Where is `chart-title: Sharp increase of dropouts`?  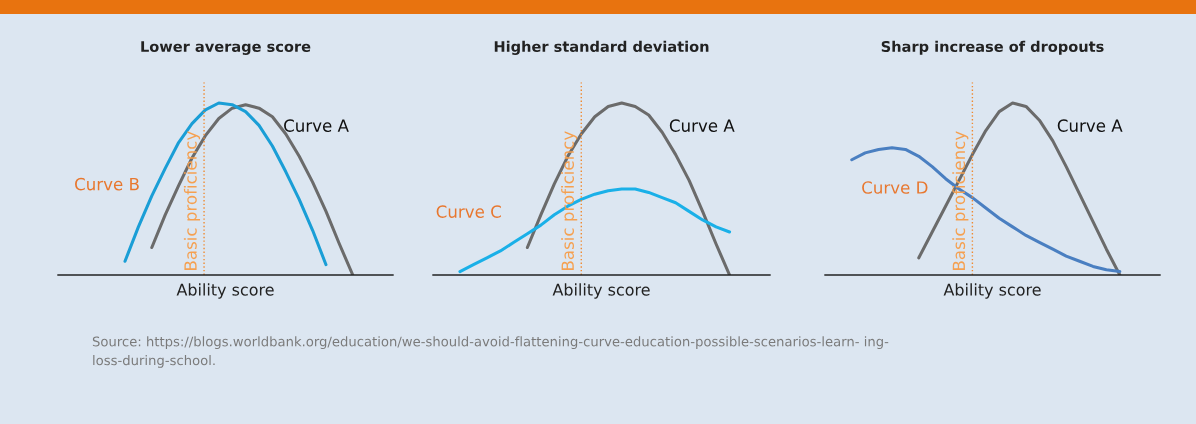
chart-title: Sharp increase of dropouts is located at coordinates (992, 47).